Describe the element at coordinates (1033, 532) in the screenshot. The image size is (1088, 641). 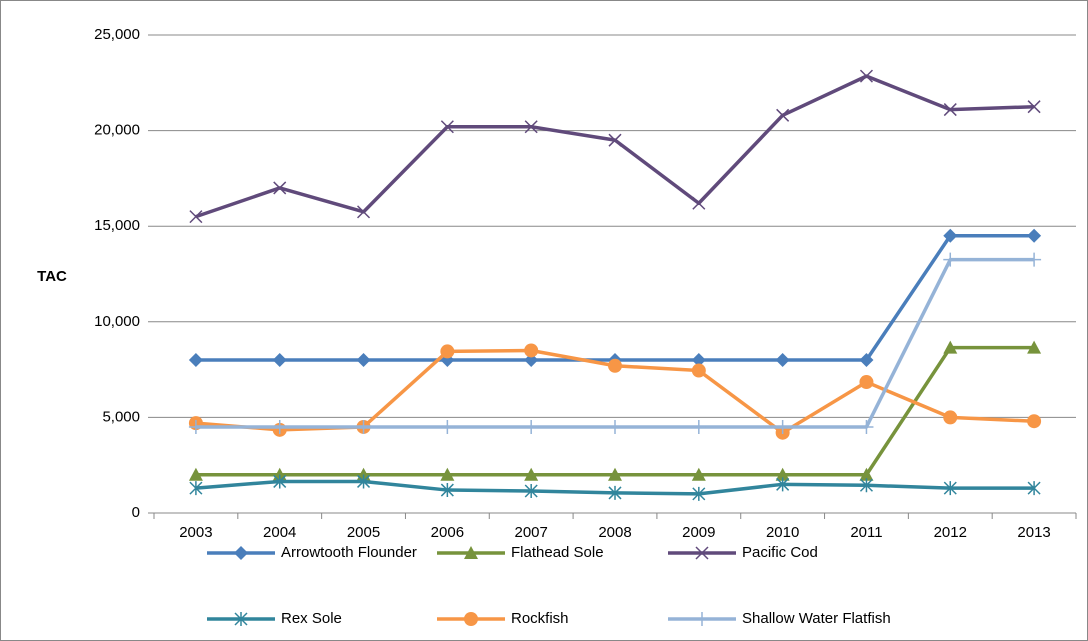
I see `x-tick-label: 2013` at that location.